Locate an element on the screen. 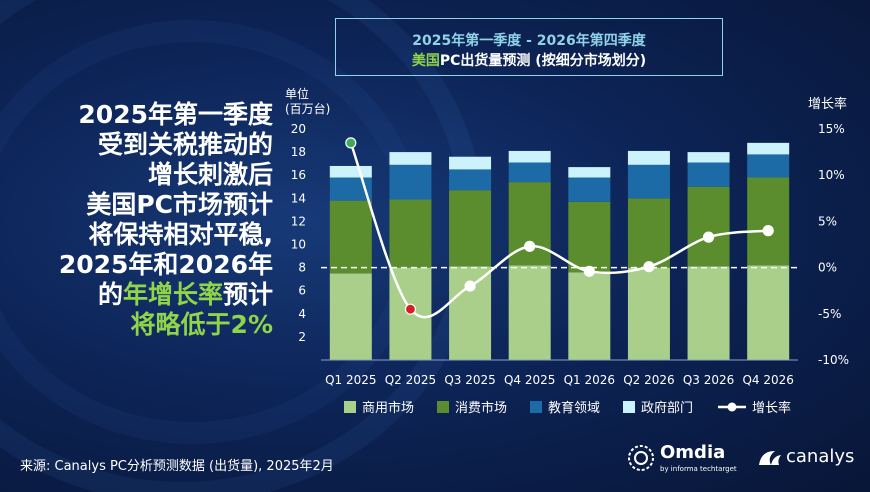  x-tick-label: Q2 2026 is located at coordinates (648, 380).